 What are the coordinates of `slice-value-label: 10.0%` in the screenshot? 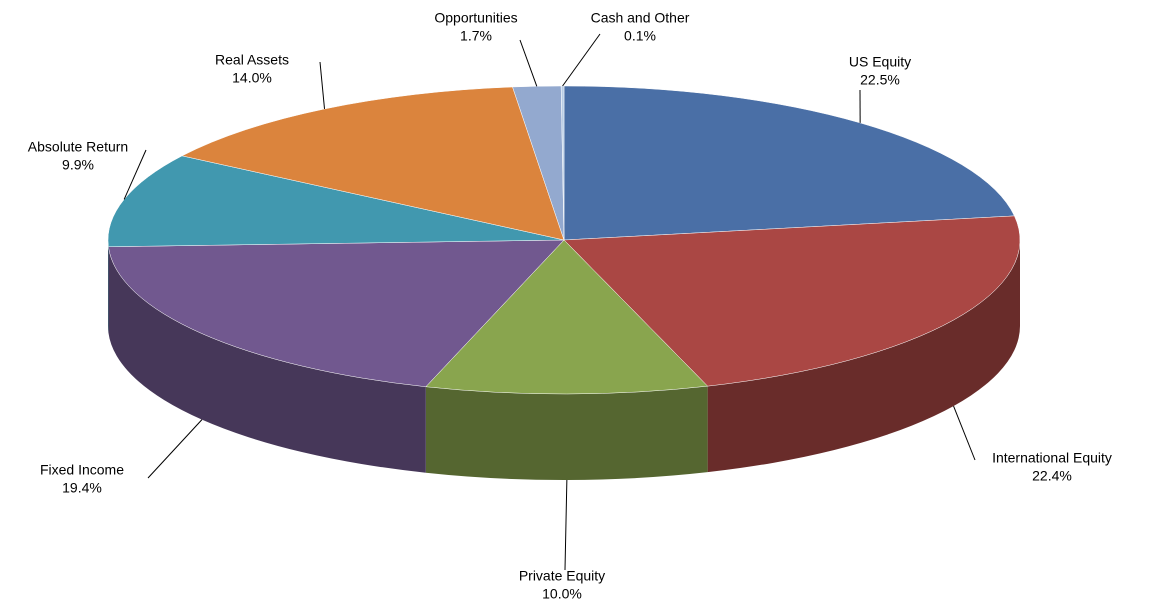 It's located at (562, 594).